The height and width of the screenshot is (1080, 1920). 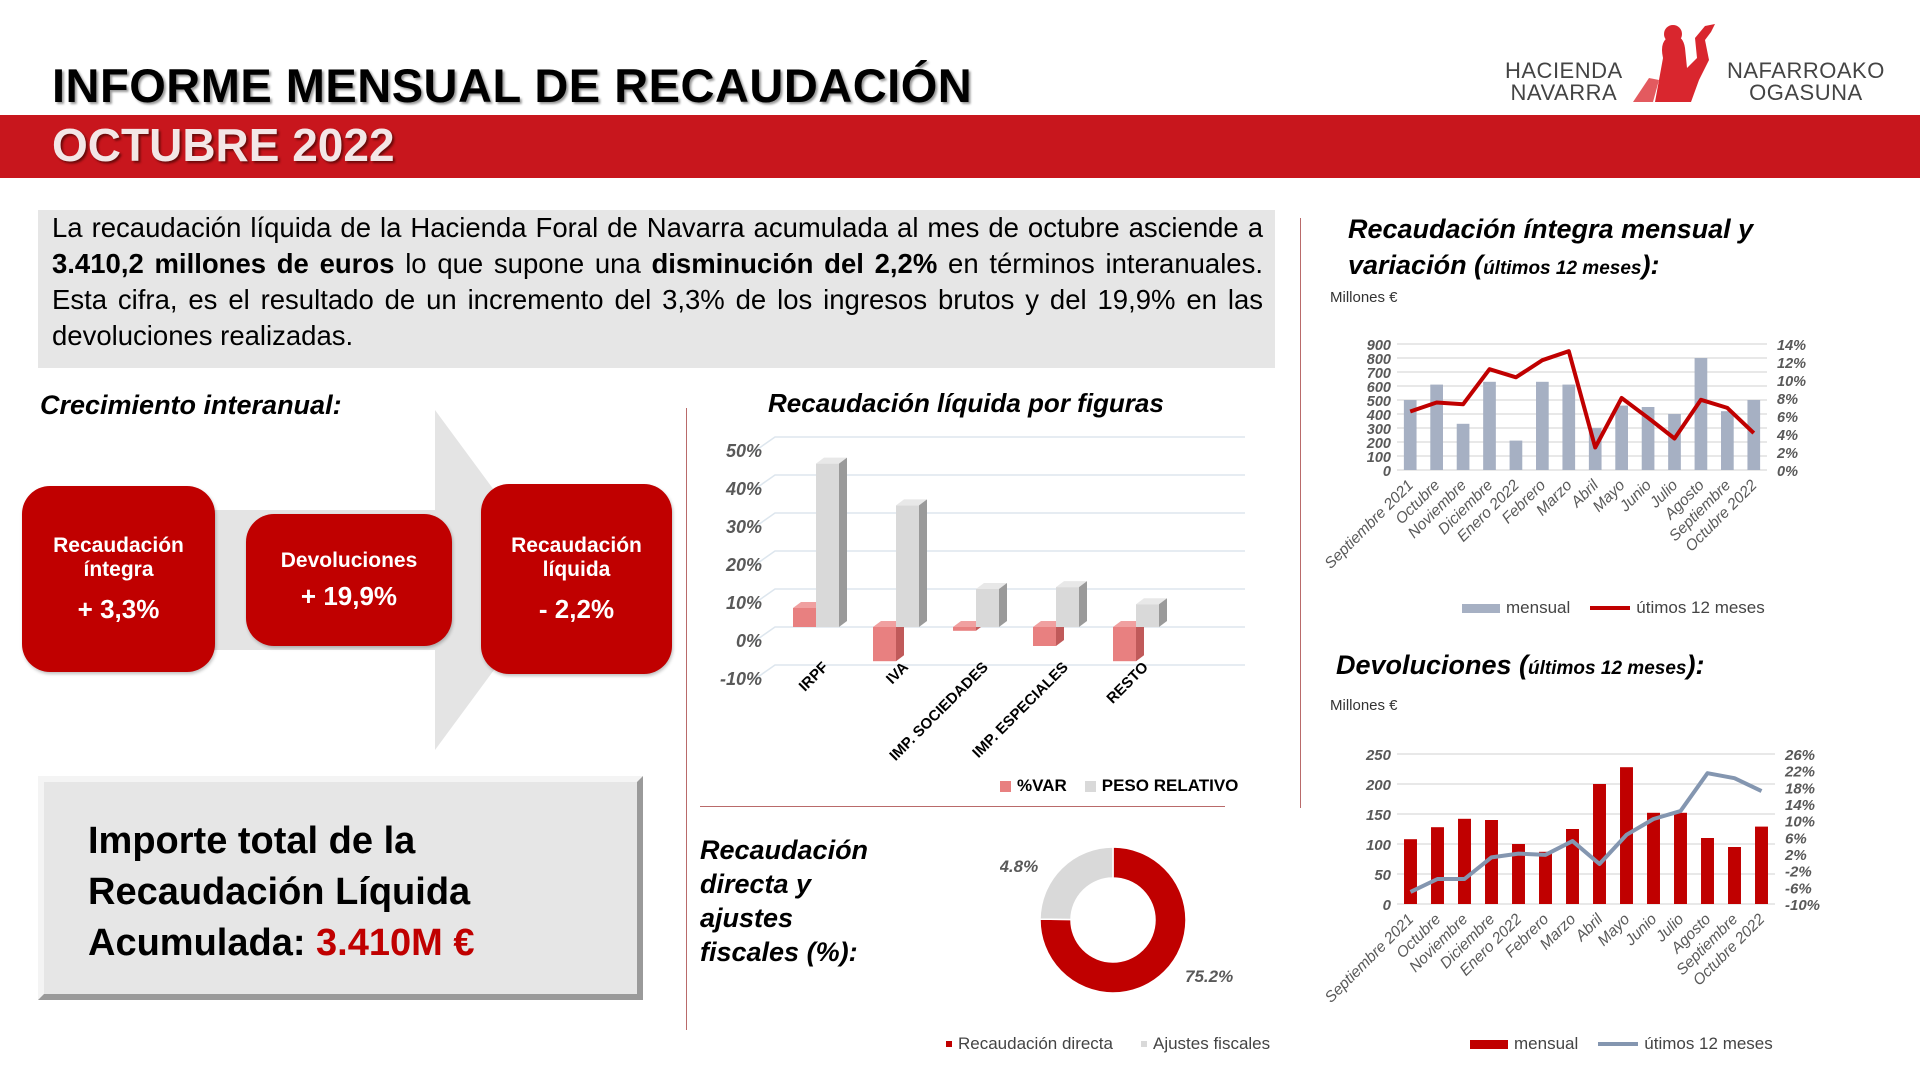 I want to click on y2-tick-label: -10%, so click(x=1802, y=905).